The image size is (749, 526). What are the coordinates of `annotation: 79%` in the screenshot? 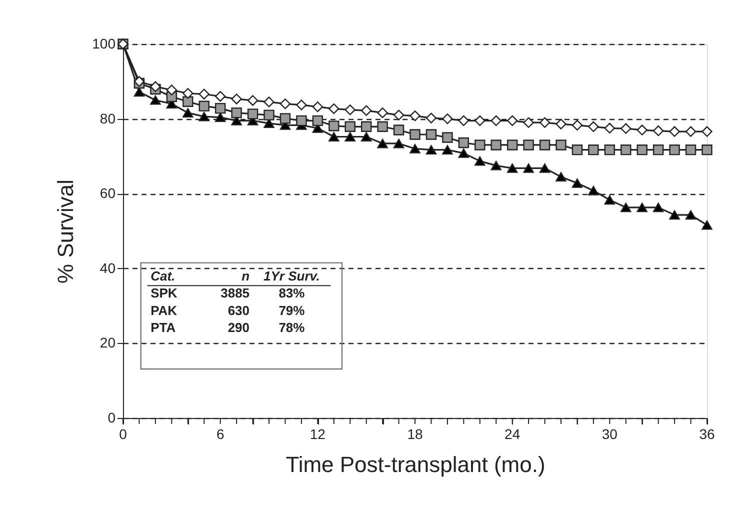 It's located at (292, 310).